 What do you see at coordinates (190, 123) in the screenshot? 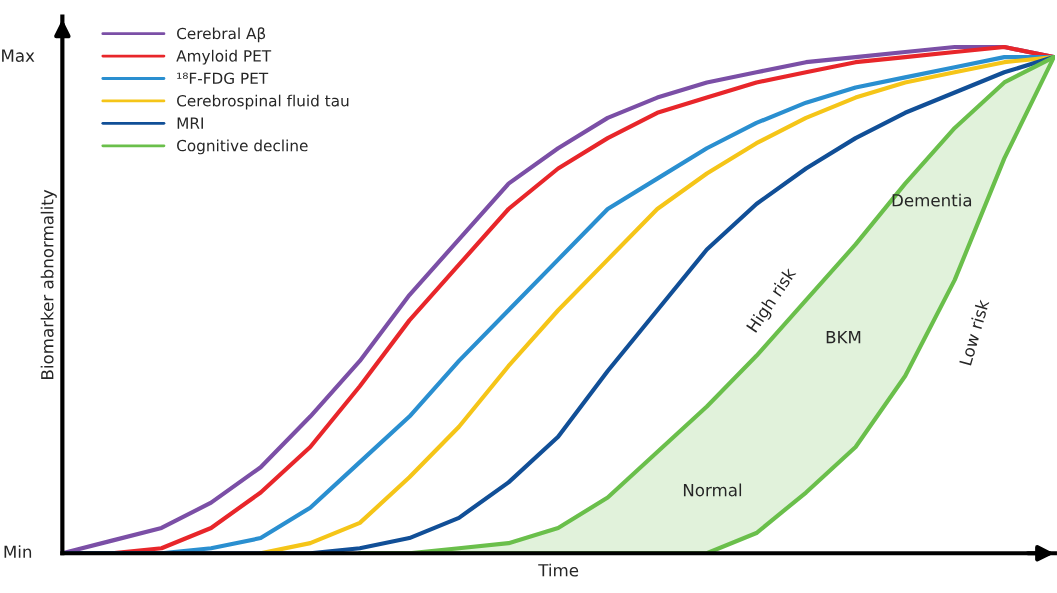
I see `legend-label: MRI` at bounding box center [190, 123].